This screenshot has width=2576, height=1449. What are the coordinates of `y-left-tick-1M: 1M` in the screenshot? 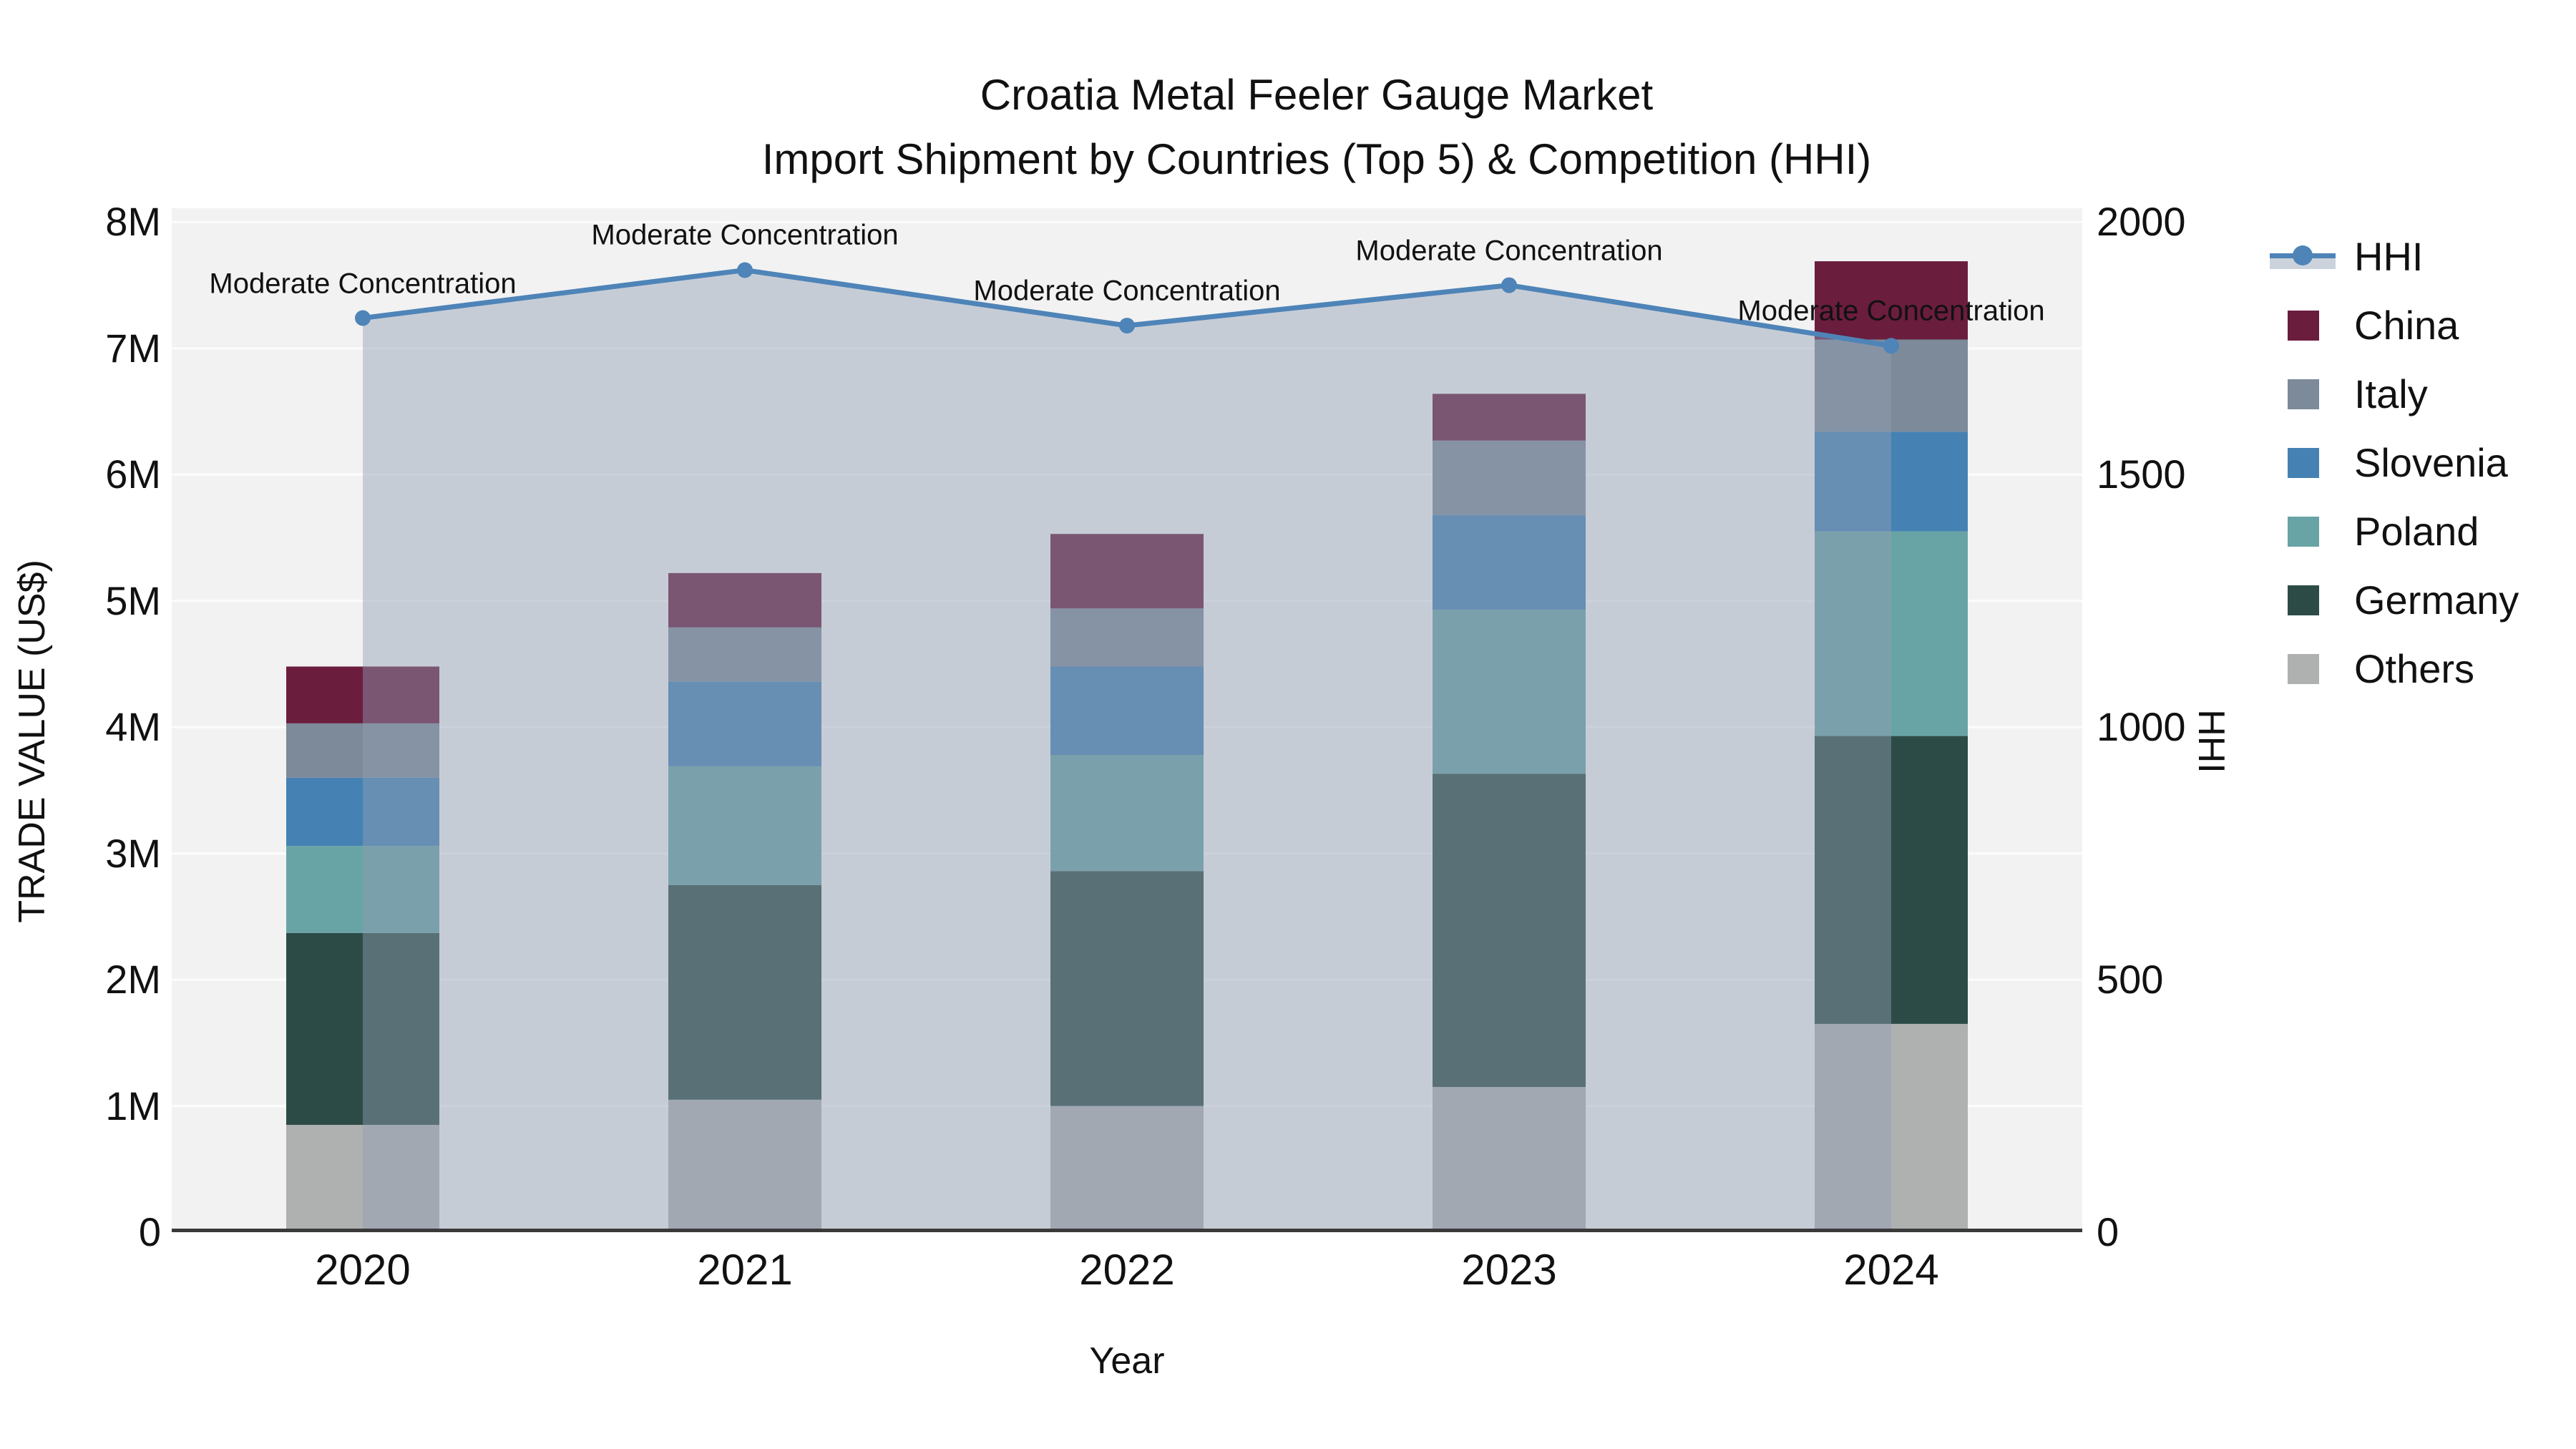 It's located at (133, 1105).